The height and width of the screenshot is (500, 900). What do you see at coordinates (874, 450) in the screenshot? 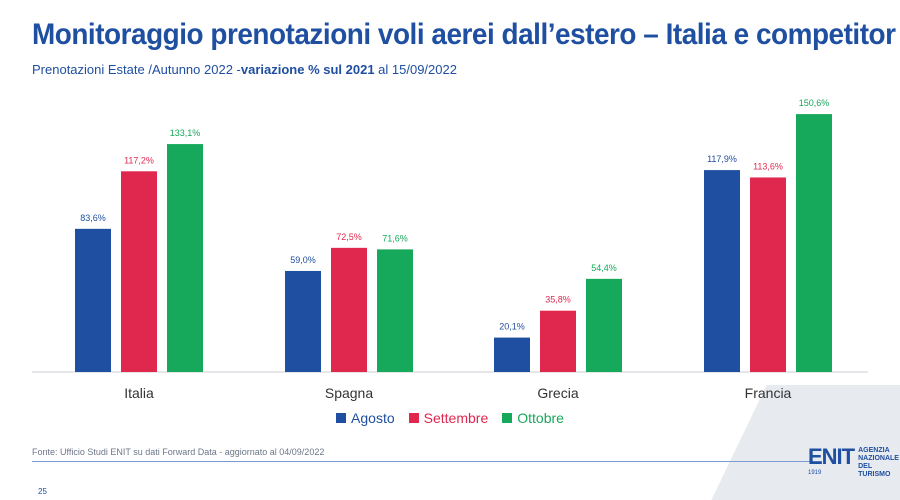
I see `logo-text-line1: AGENZIA` at bounding box center [874, 450].